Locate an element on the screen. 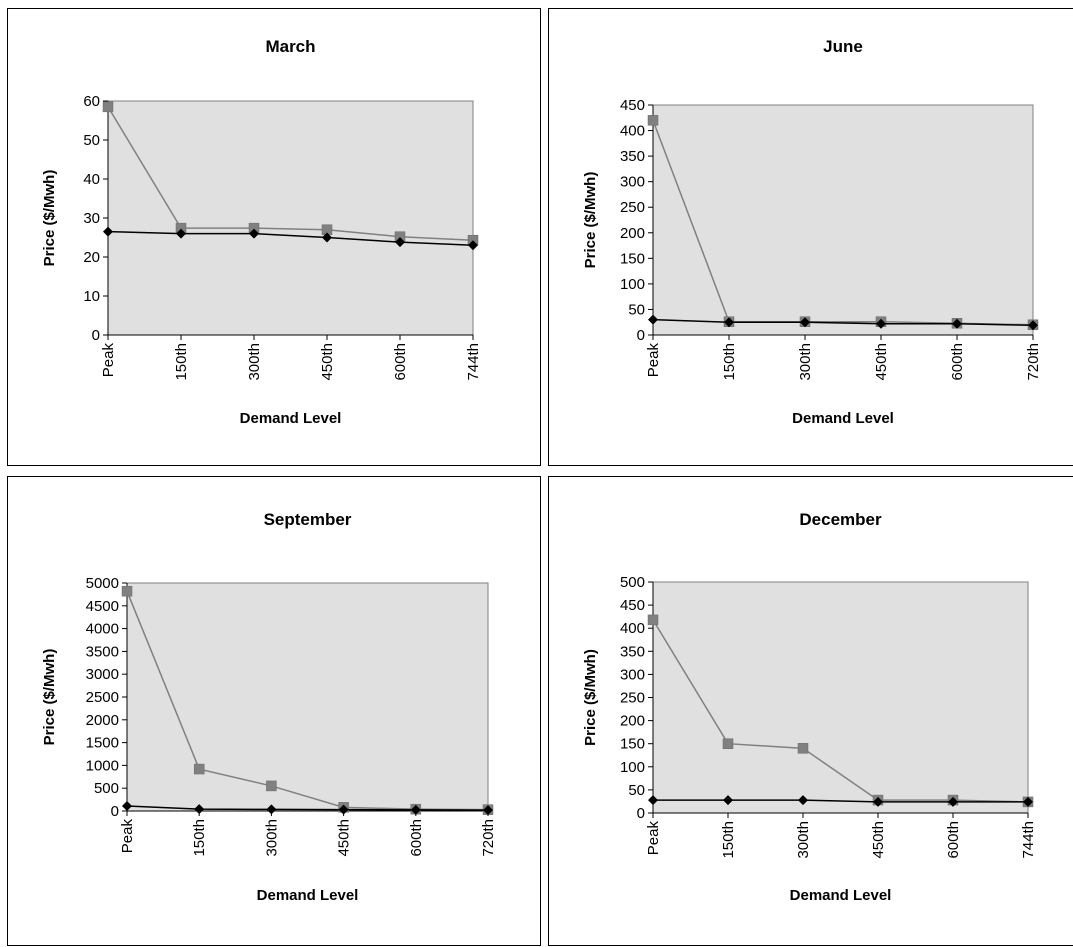 The height and width of the screenshot is (947, 1073). chart-title: March is located at coordinates (290, 46).